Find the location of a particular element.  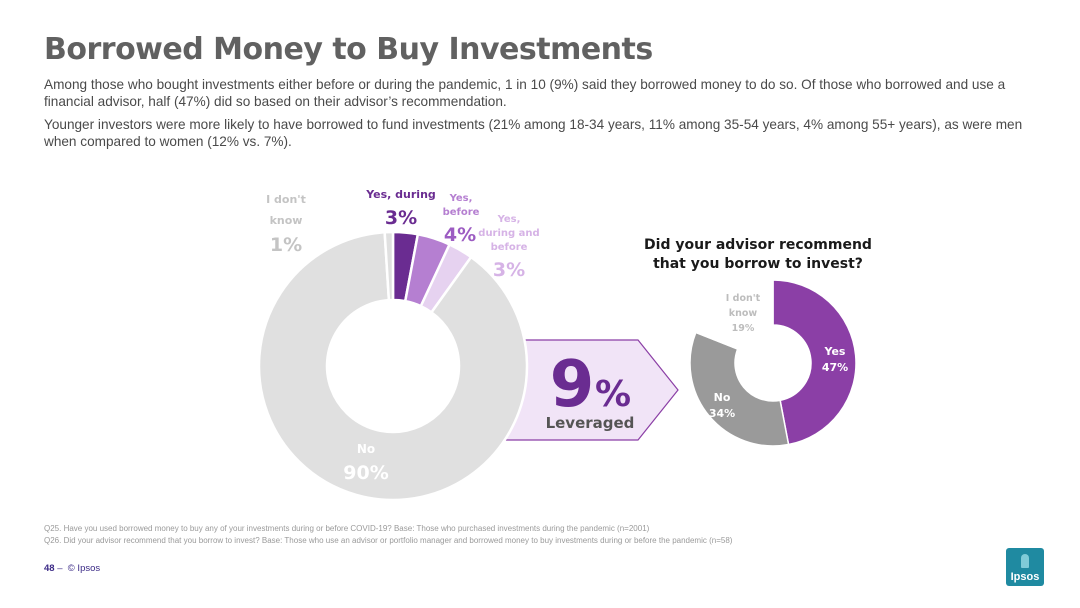

yes-during-label: Yes, during is located at coordinates (400, 194).